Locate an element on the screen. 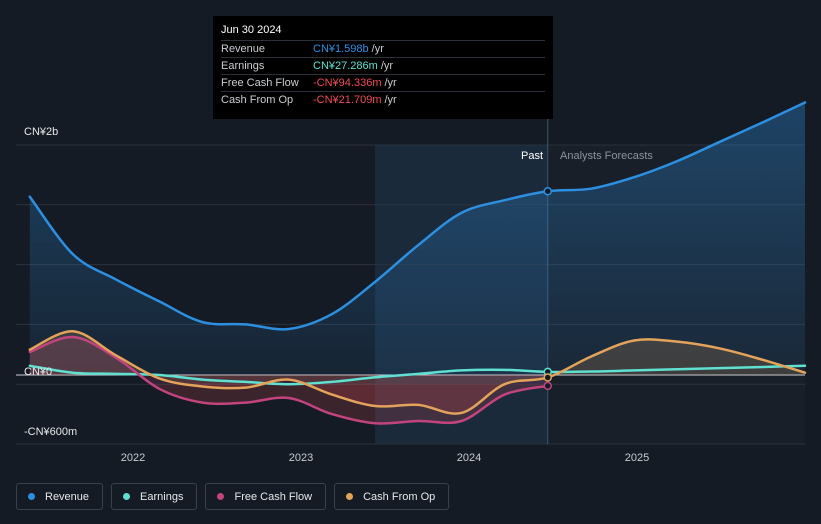 This screenshot has height=524, width=821. legend-cash-from-op: Cash From Op is located at coordinates (392, 496).